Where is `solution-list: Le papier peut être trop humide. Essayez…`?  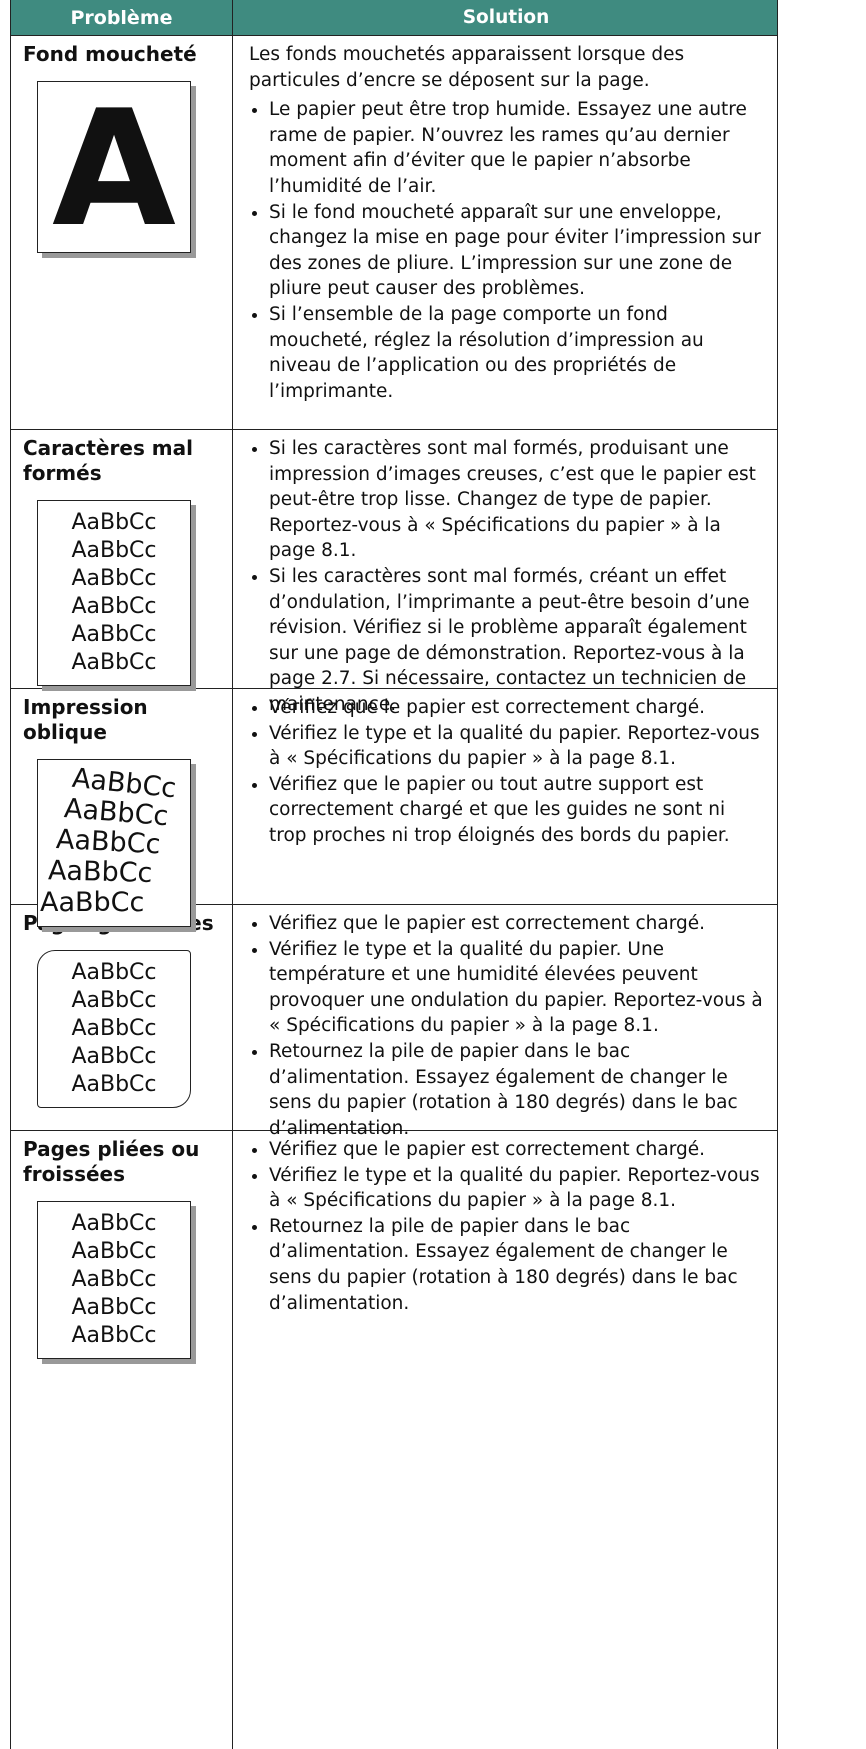 solution-list: Le papier peut être trop humide. Essayez… is located at coordinates (506, 250).